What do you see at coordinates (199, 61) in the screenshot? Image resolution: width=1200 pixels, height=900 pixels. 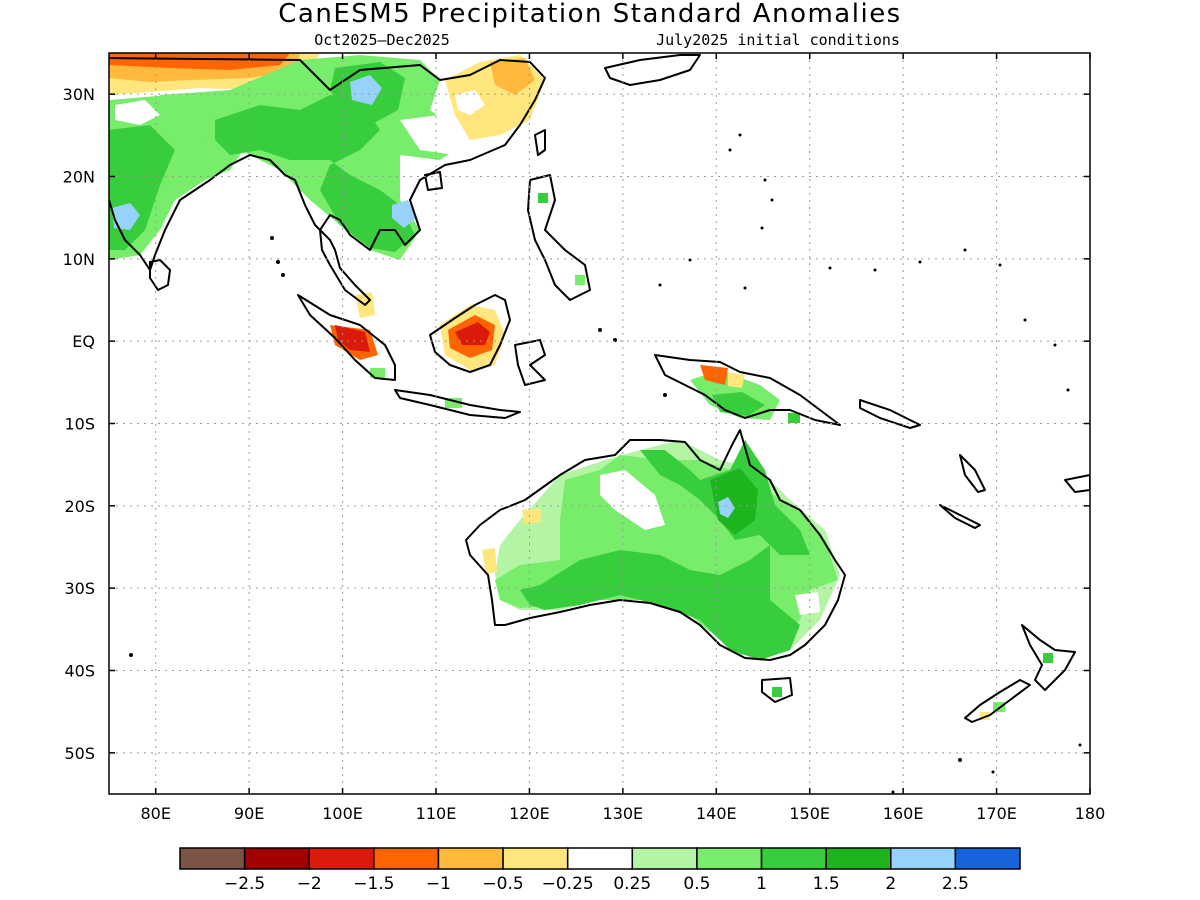 I see `anomaly-nw-darkorange` at bounding box center [199, 61].